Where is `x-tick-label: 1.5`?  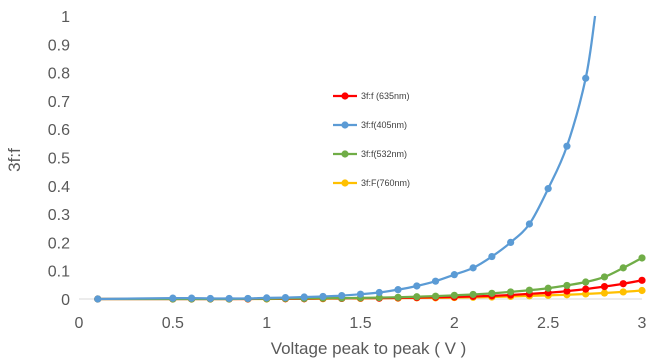
x-tick-label: 1.5 is located at coordinates (360, 323).